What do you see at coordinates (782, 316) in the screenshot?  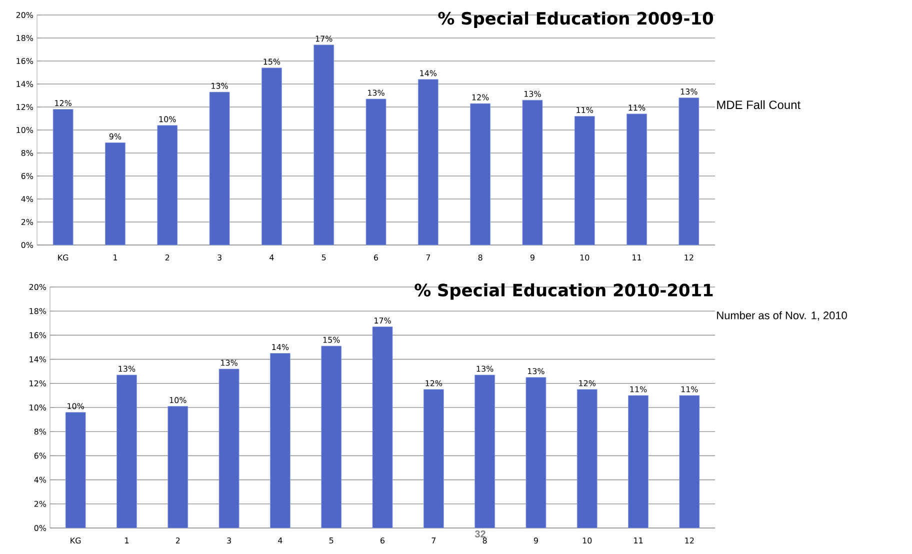 I see `text: Number as of Nov. 1, 2010` at bounding box center [782, 316].